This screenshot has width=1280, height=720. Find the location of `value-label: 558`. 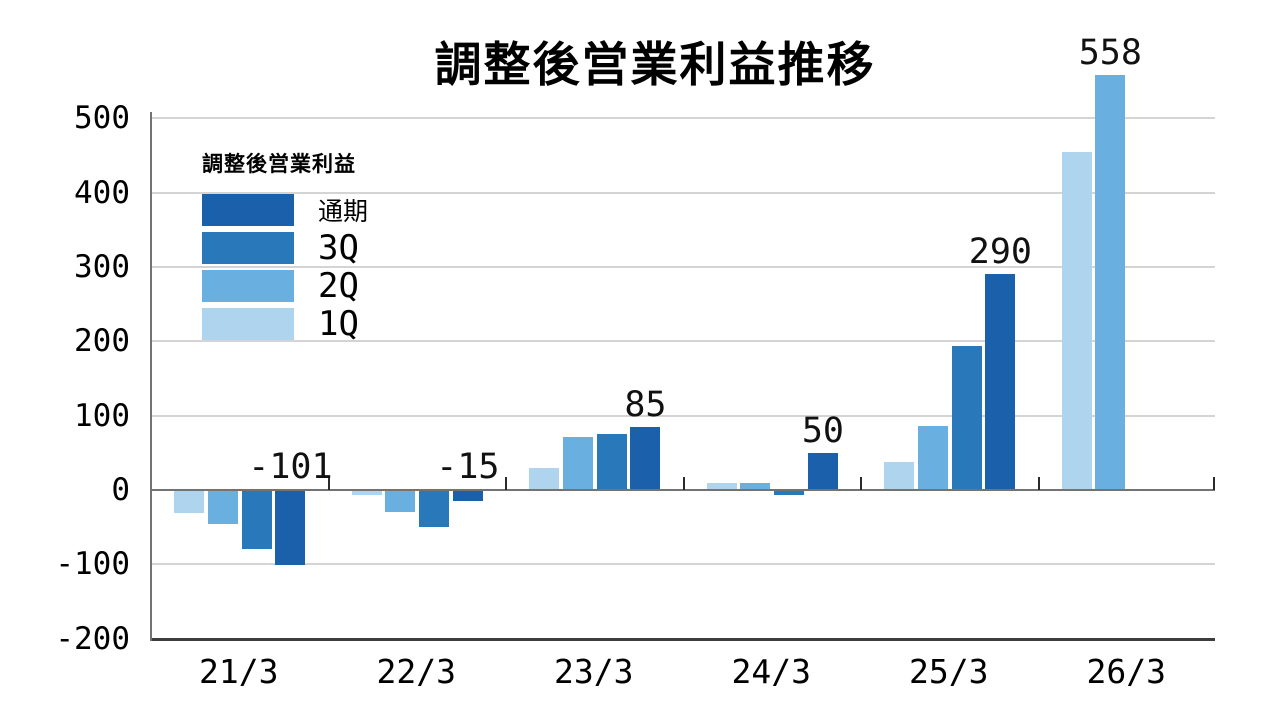

value-label: 558 is located at coordinates (1110, 53).